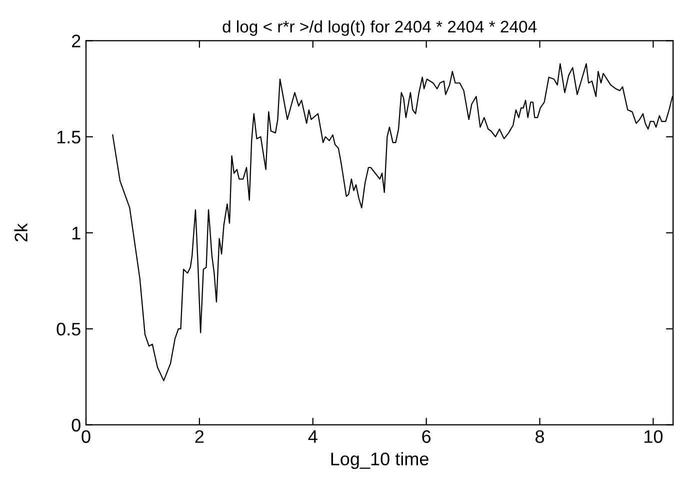 The width and height of the screenshot is (674, 485). Describe the element at coordinates (426, 436) in the screenshot. I see `x-tick-label: 6` at that location.